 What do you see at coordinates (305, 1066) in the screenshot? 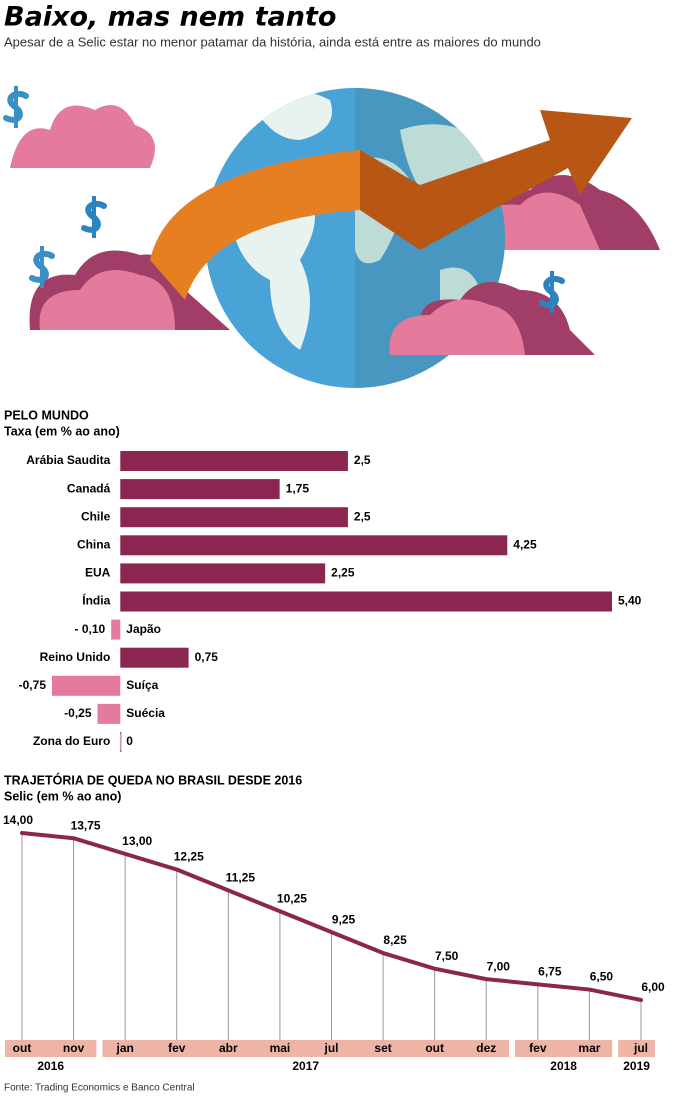
I see `year-label: 2017` at bounding box center [305, 1066].